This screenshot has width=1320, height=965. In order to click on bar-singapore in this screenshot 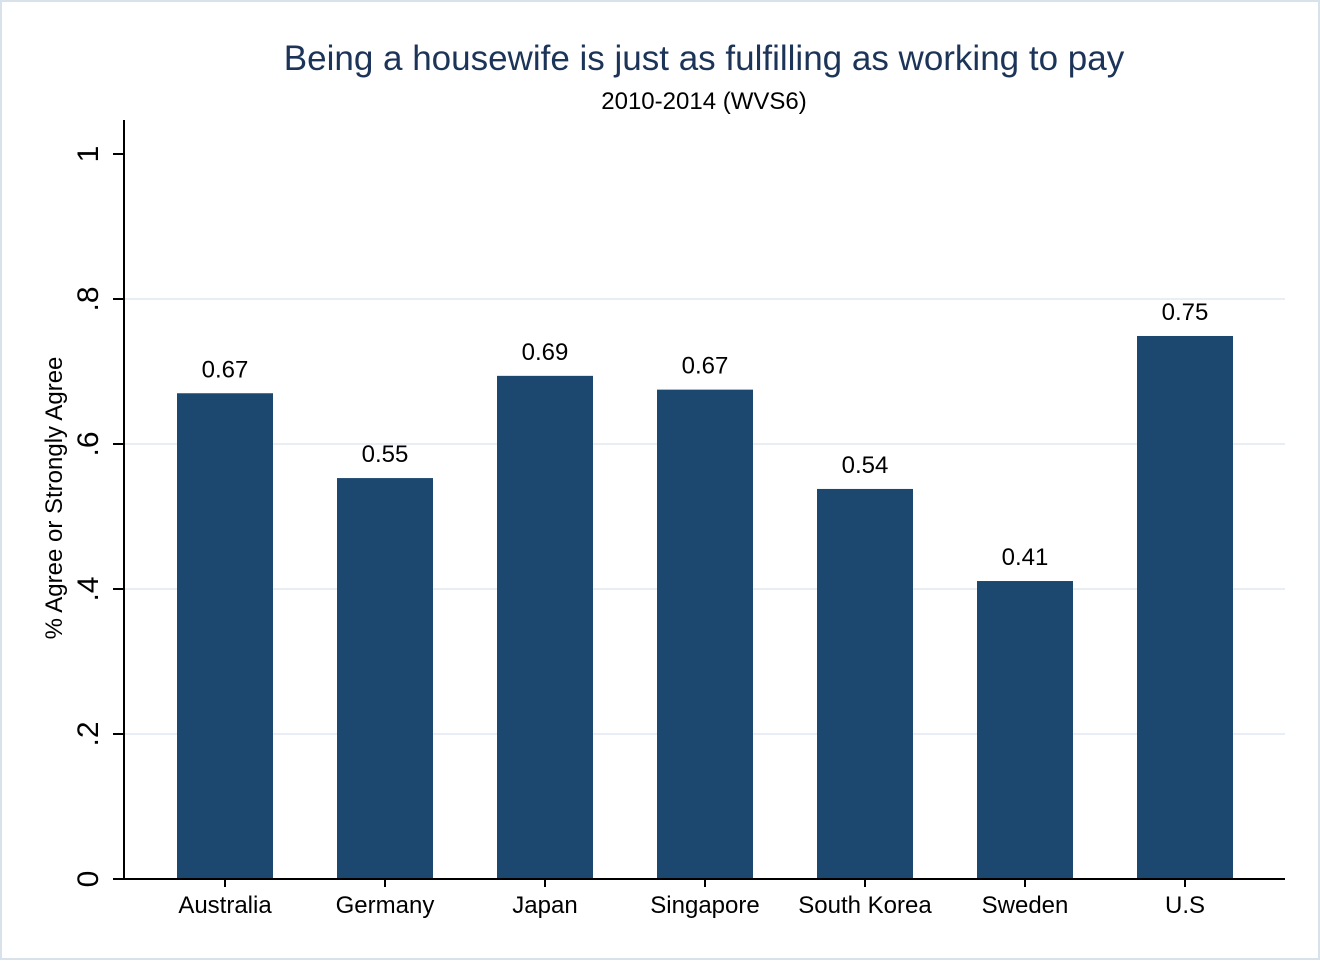, I will do `click(705, 634)`.